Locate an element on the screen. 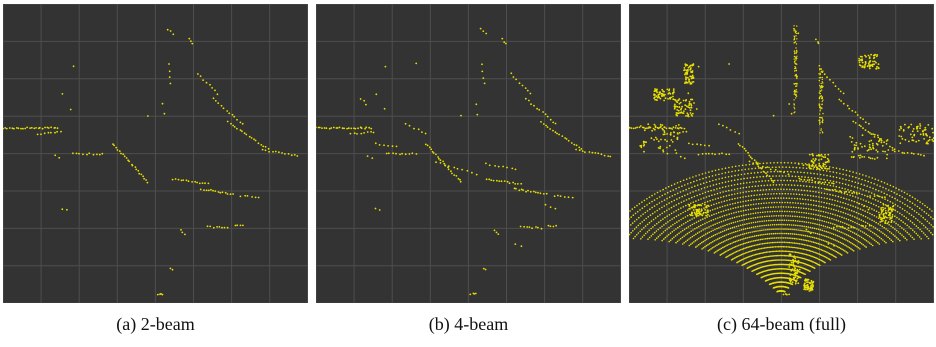  caption-2-beam: (a) 2-beam is located at coordinates (155, 324).